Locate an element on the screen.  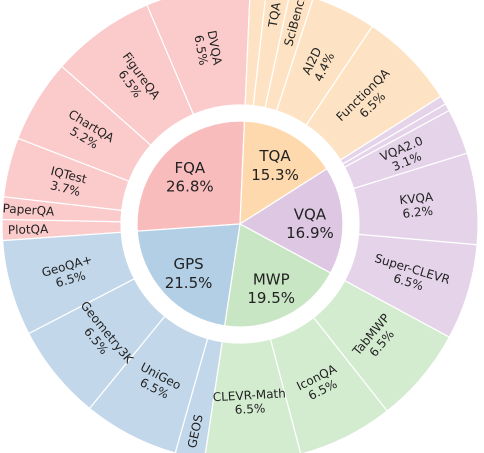
outer-label-name-tqa: TQA is located at coordinates (274, 15).